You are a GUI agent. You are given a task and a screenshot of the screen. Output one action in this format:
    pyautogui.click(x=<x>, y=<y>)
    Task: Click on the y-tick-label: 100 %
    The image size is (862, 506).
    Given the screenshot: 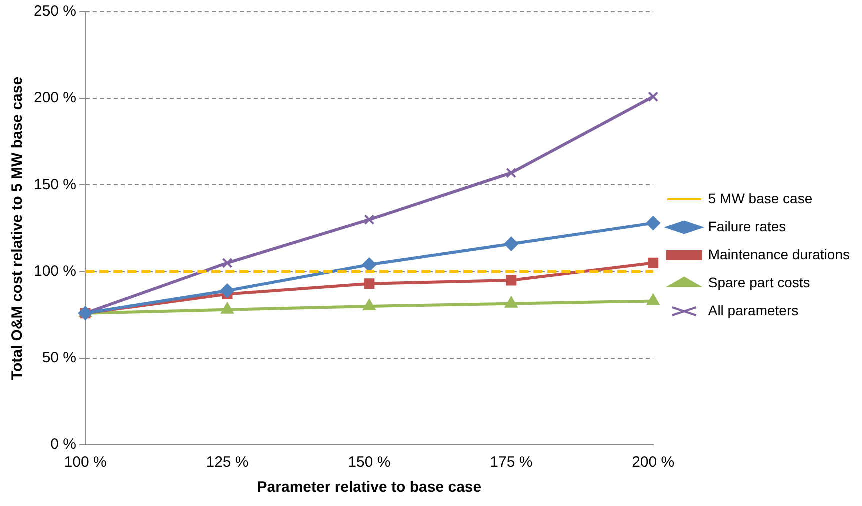 What is the action you would take?
    pyautogui.click(x=55, y=271)
    